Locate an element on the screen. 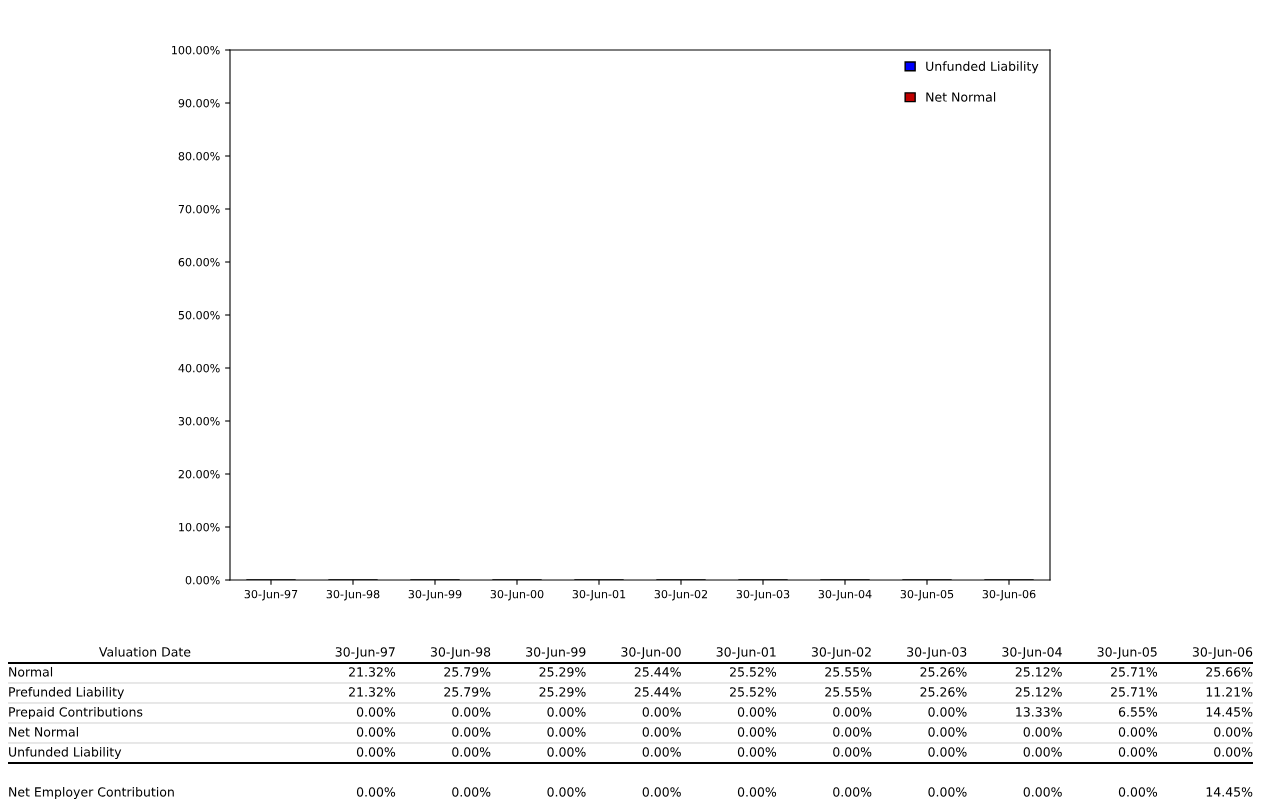 The image size is (1261, 811). legend-label: Net Normal is located at coordinates (961, 97).